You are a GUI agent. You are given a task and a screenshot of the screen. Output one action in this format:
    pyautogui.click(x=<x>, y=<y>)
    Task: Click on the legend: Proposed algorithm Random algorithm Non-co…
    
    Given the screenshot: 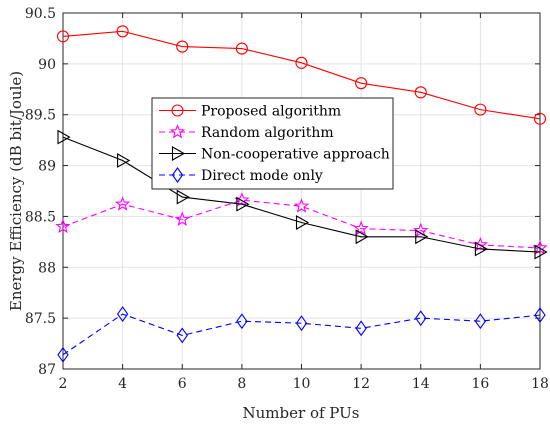 What is the action you would take?
    pyautogui.click(x=272, y=143)
    